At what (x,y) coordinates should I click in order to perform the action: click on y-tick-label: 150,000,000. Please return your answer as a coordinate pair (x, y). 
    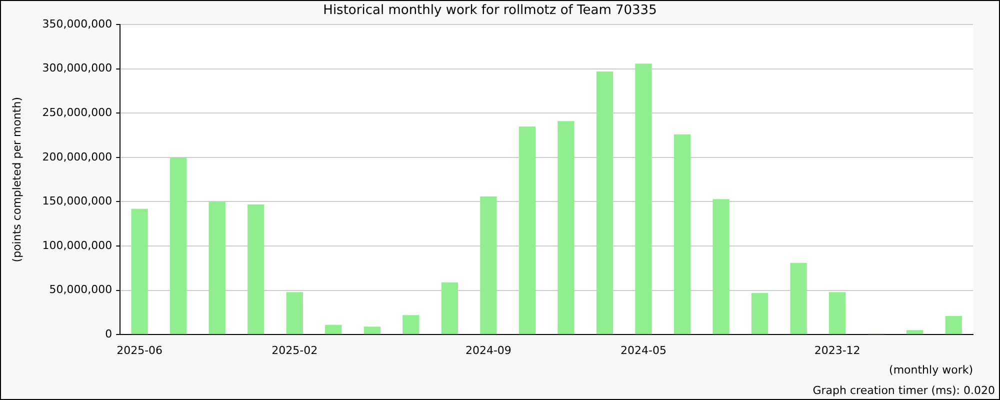
    Looking at the image, I should click on (77, 201).